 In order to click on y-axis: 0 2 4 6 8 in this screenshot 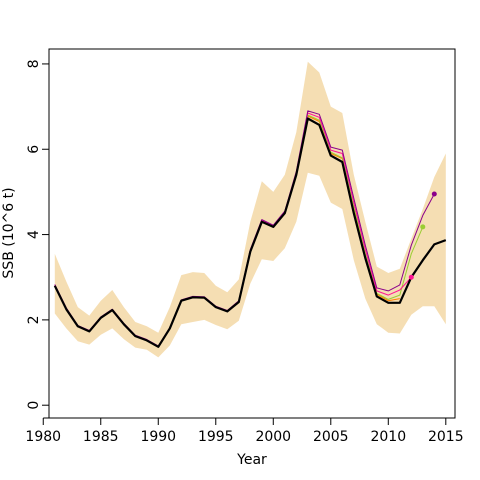, I will do `click(38, 234)`.